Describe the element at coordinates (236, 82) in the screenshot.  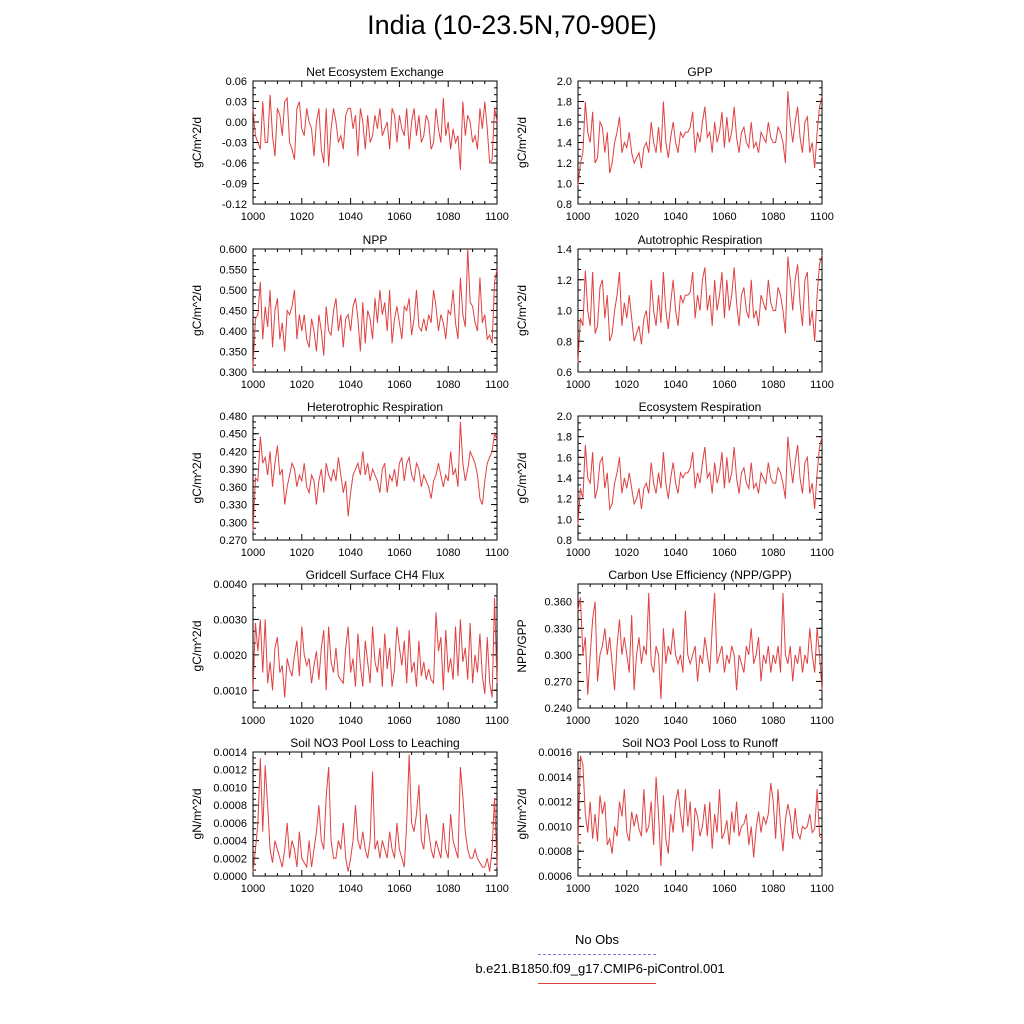
I see `chart-1-ytick-label: 0.06` at that location.